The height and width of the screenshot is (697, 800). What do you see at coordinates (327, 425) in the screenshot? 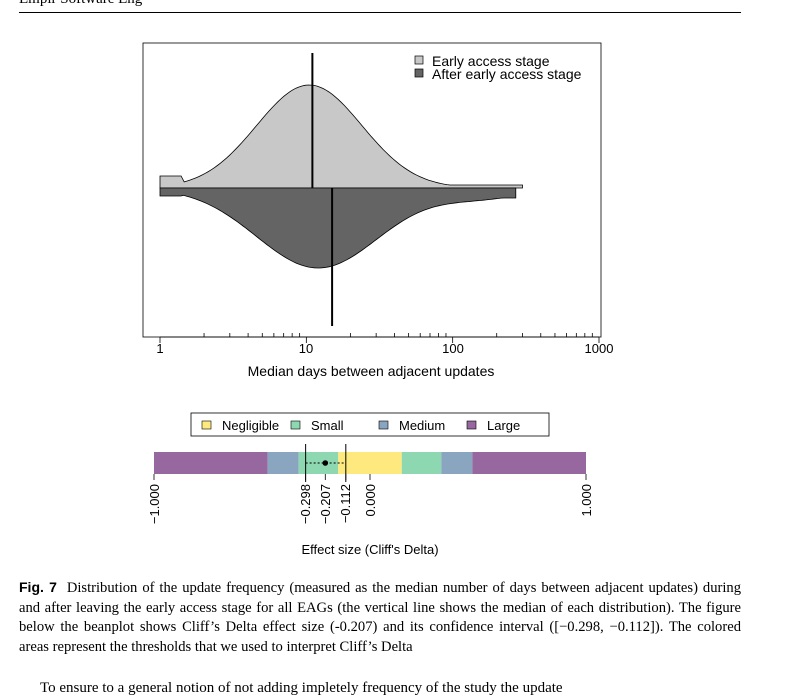
I see `legend-label-small: Small` at bounding box center [327, 425].